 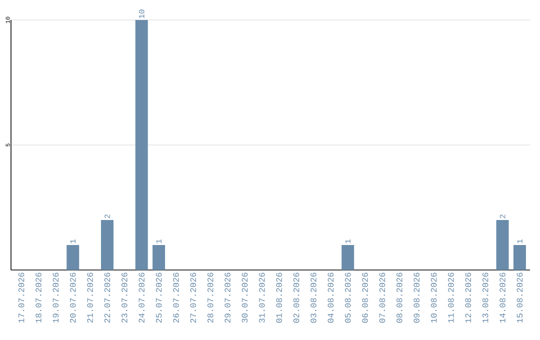 What do you see at coordinates (159, 297) in the screenshot?
I see `x-tick-label: 25.07.2026` at bounding box center [159, 297].